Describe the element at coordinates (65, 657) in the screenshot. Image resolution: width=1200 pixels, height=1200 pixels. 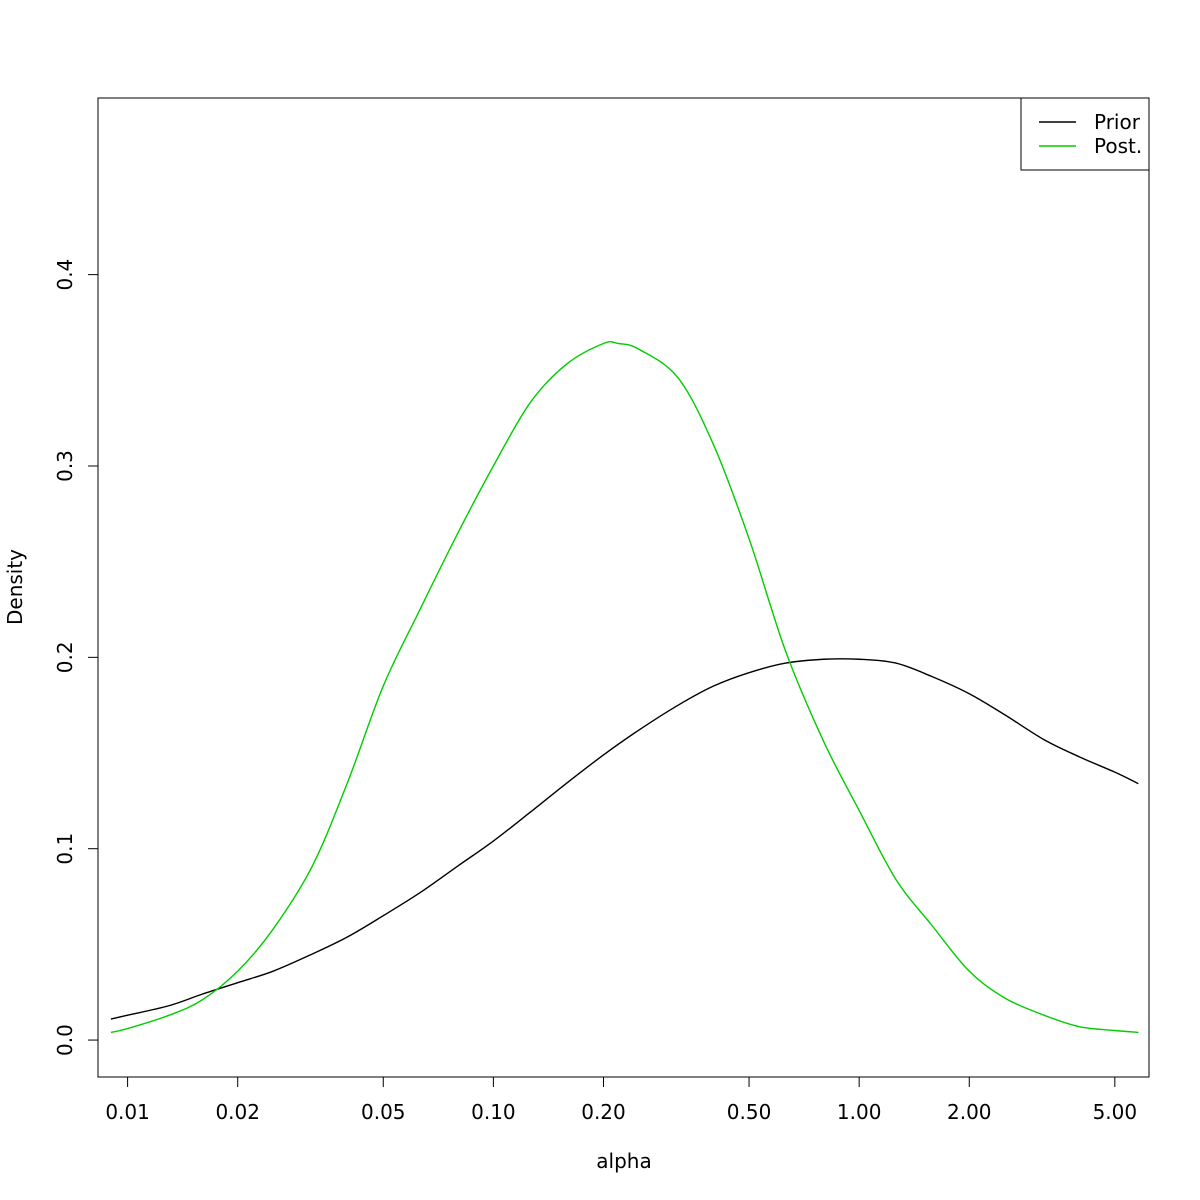
I see `y-tick-label: 0.2` at that location.